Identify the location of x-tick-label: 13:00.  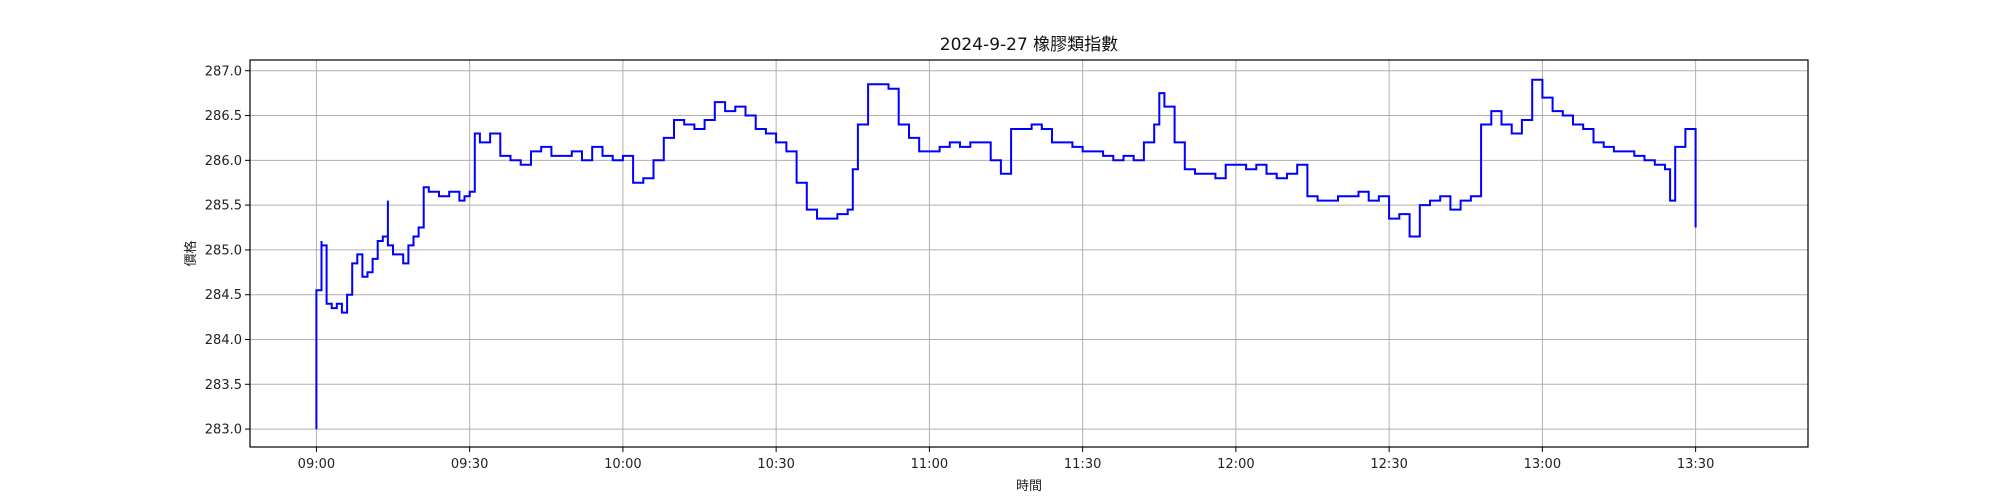
(1542, 464).